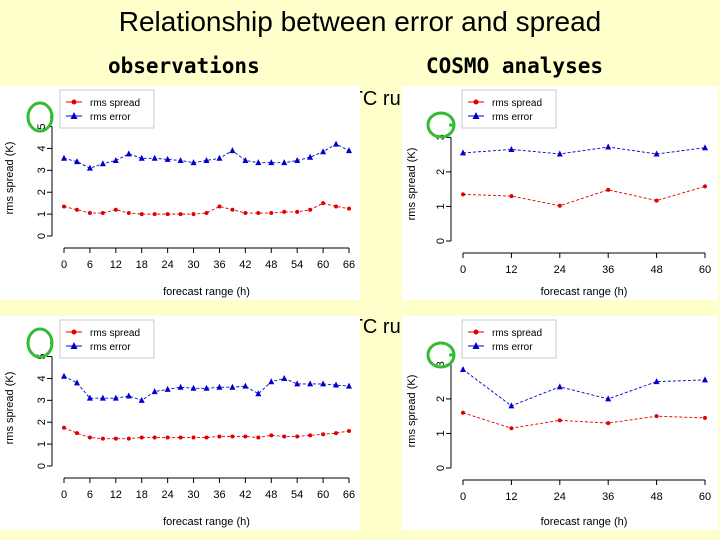 This screenshot has width=720, height=540. What do you see at coordinates (245, 265) in the screenshot?
I see `x-tick-label: 42` at bounding box center [245, 265].